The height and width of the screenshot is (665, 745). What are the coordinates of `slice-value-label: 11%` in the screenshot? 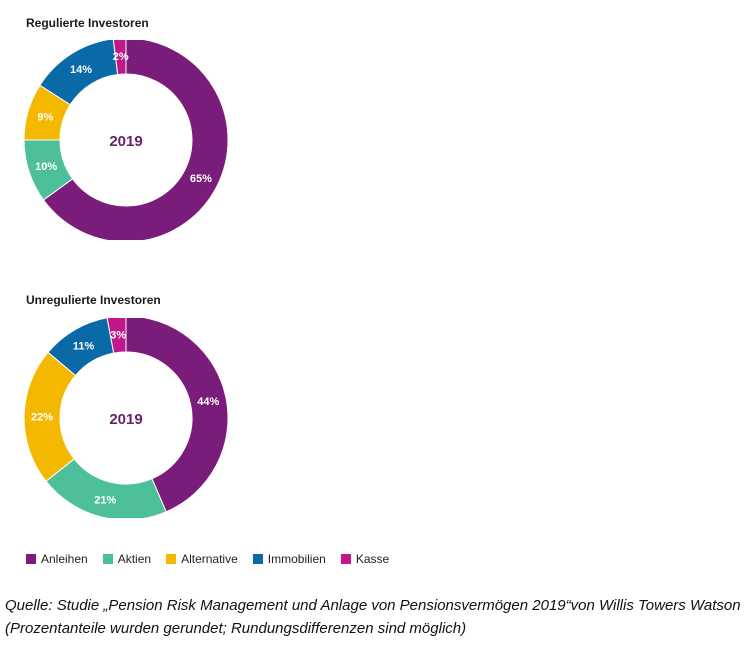 It's located at (84, 346).